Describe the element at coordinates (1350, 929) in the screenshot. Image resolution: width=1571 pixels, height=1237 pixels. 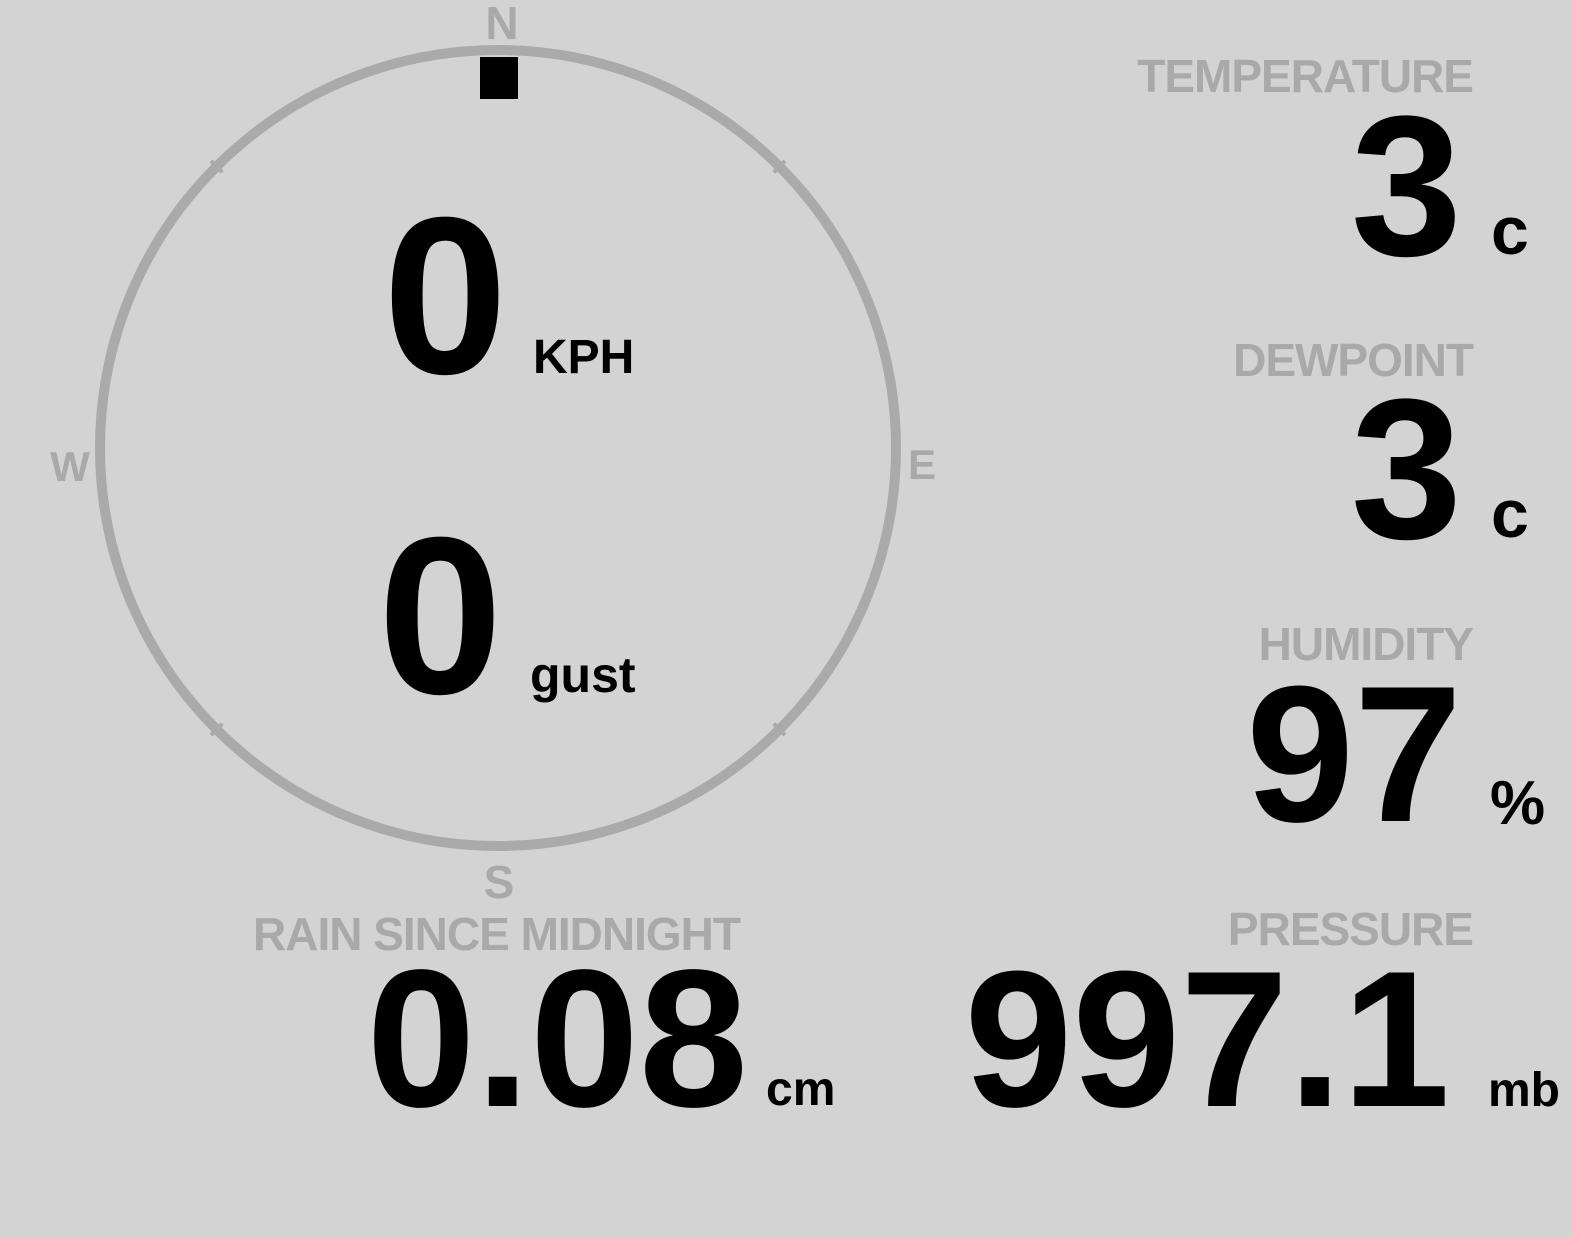
I see `pressure-label: PRESSURE` at that location.